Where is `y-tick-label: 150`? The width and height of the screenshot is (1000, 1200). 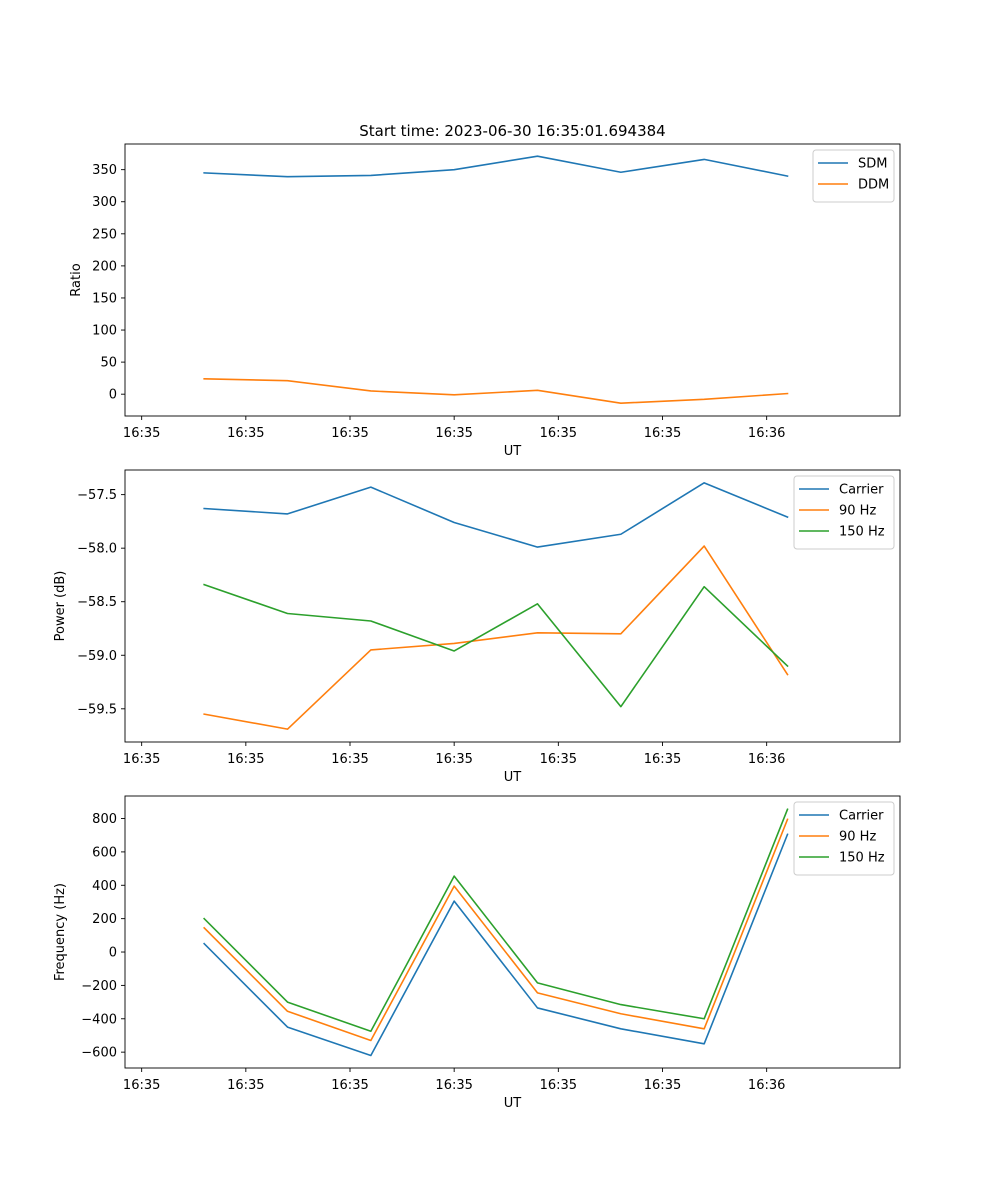
y-tick-label: 150 is located at coordinates (104, 298).